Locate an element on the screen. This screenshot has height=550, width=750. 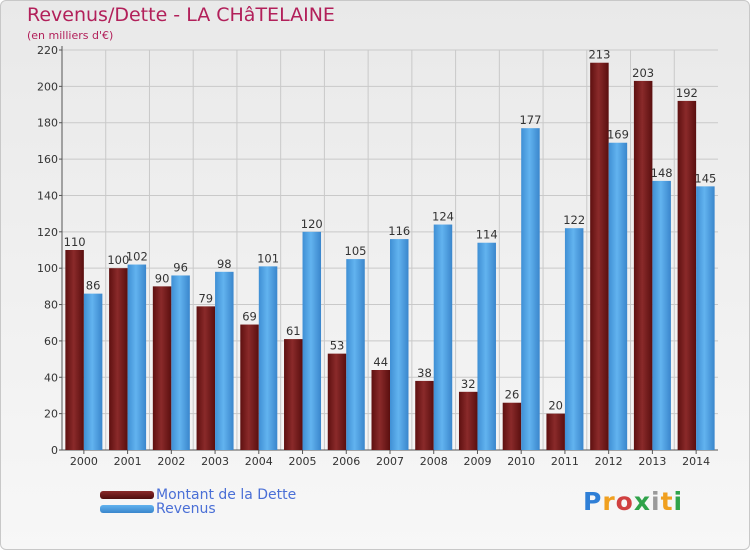
data-label: 169 is located at coordinates (618, 135).